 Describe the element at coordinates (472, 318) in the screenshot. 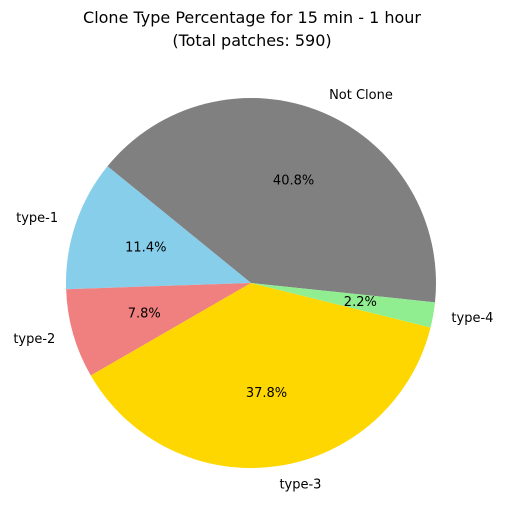

I see `slice-label-type-4: type-4` at that location.